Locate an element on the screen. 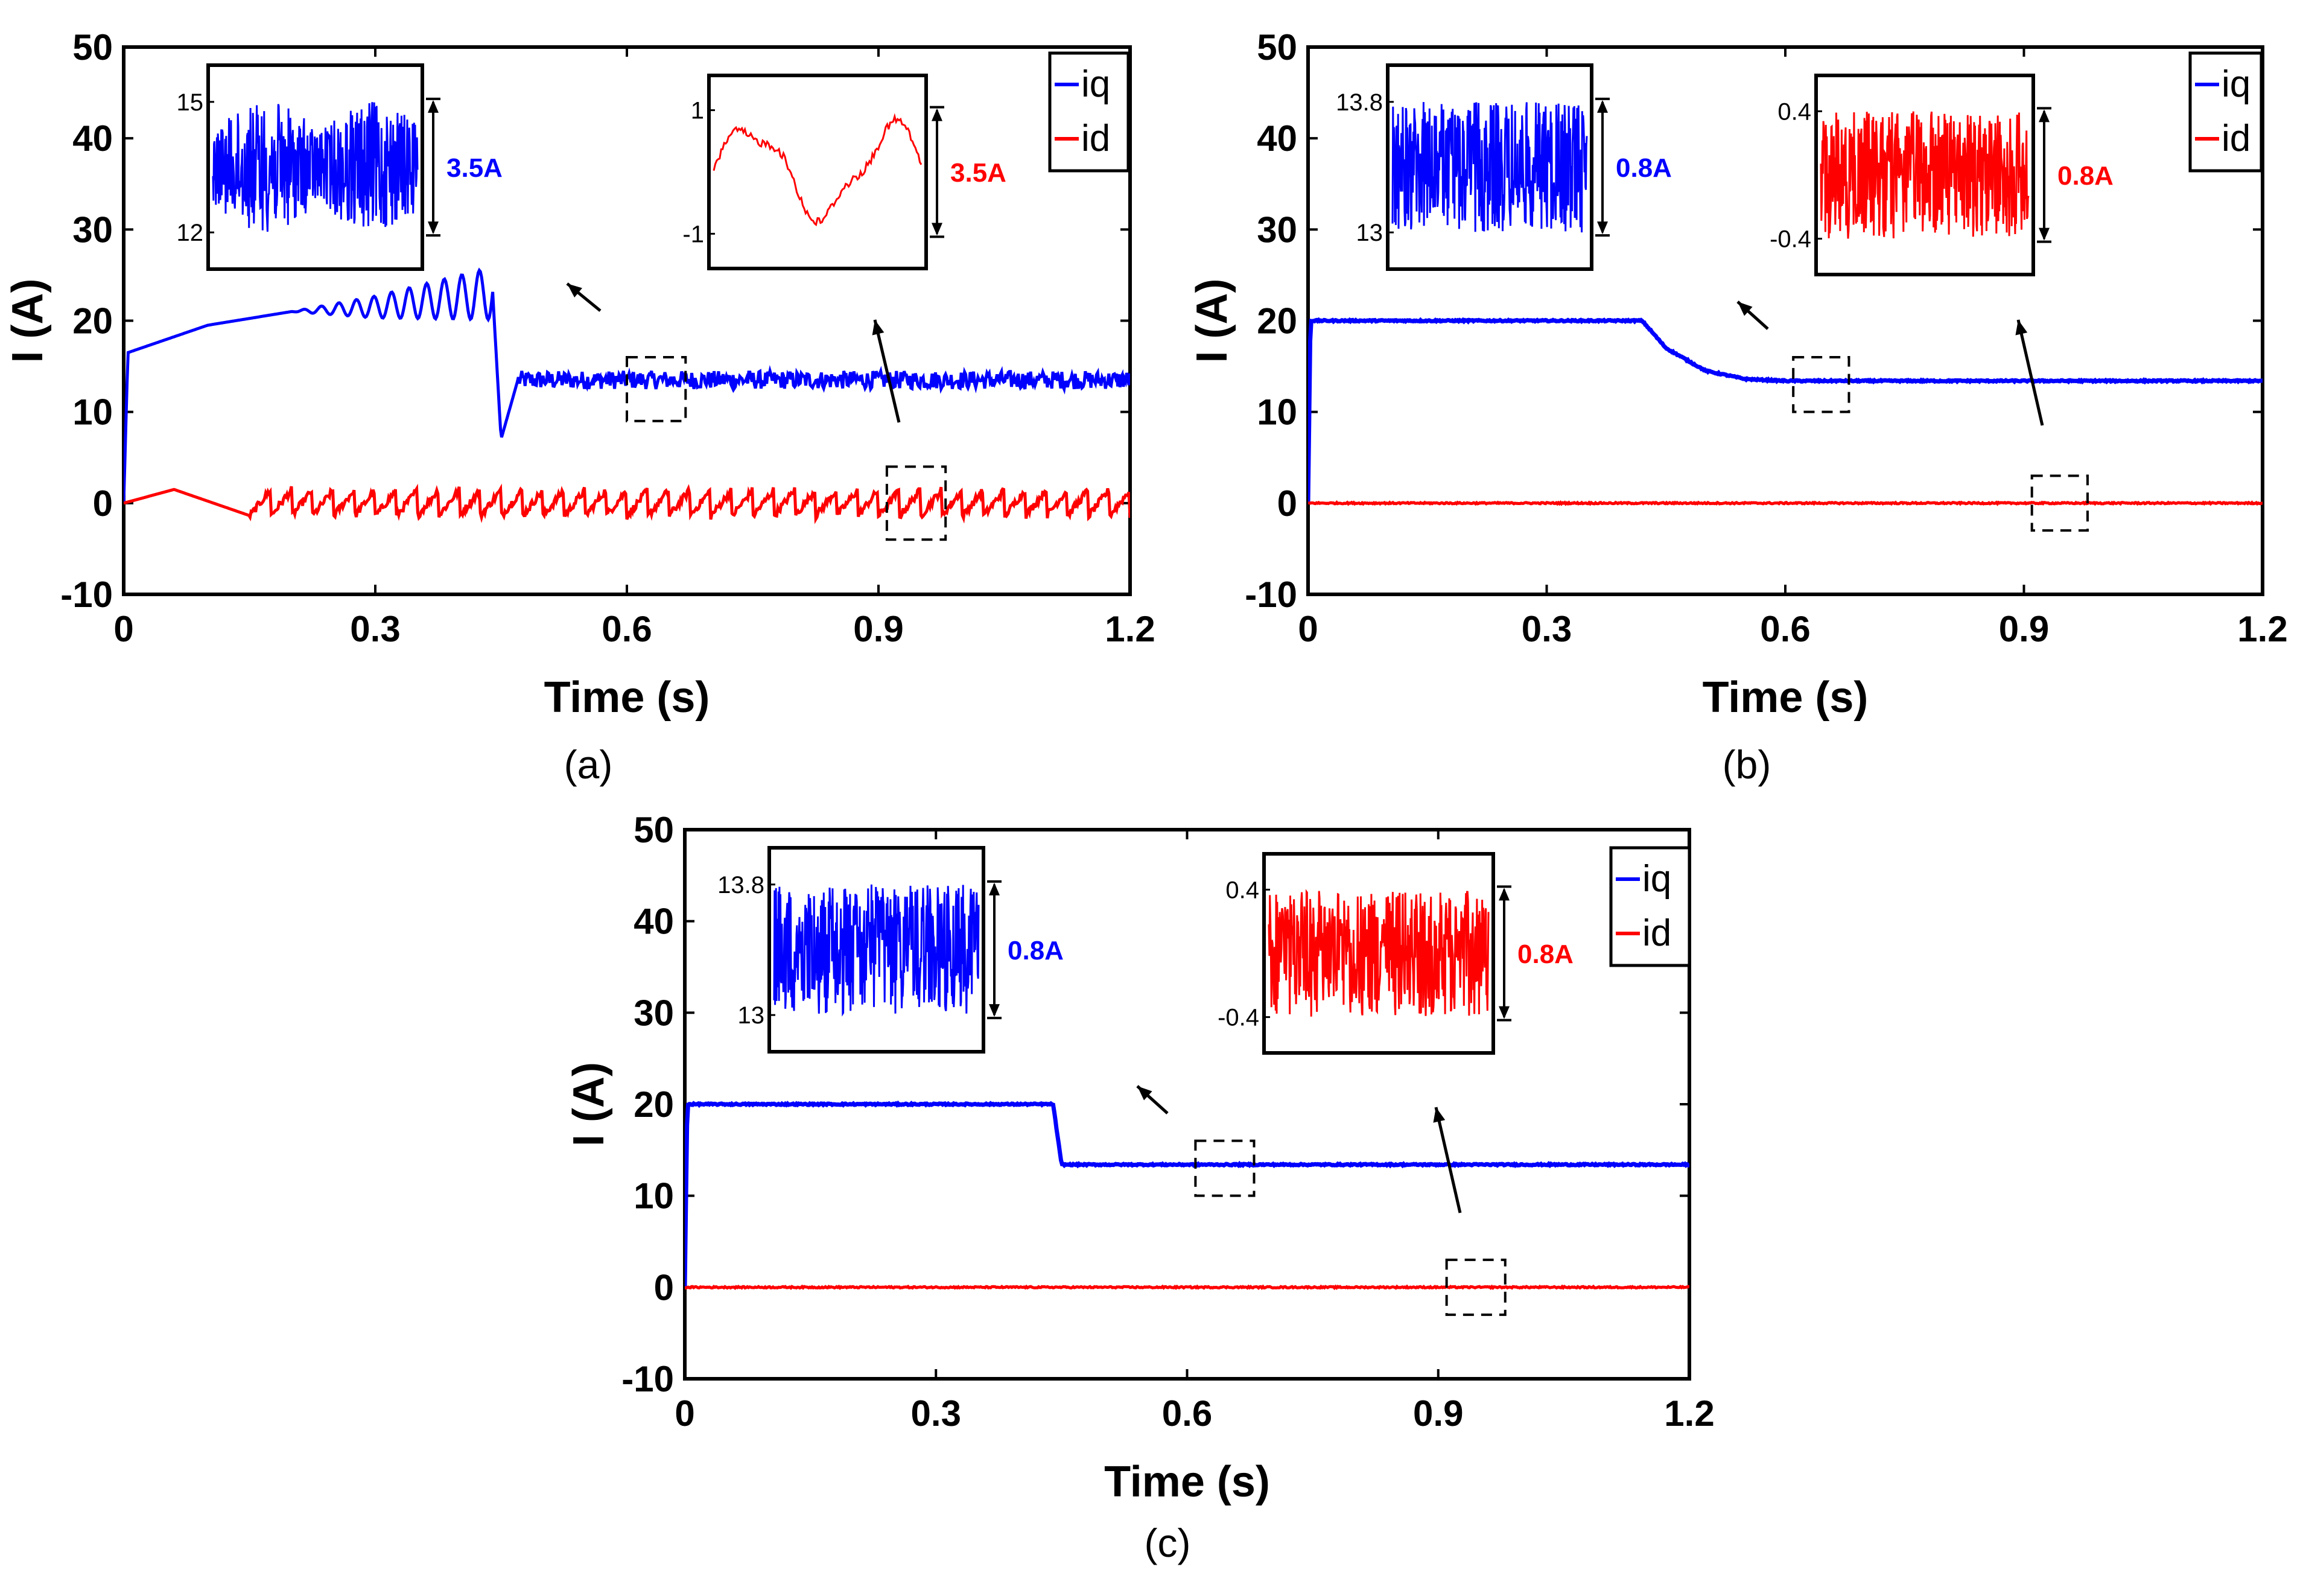  inset-y-bottom-label: 12 is located at coordinates (191, 233).